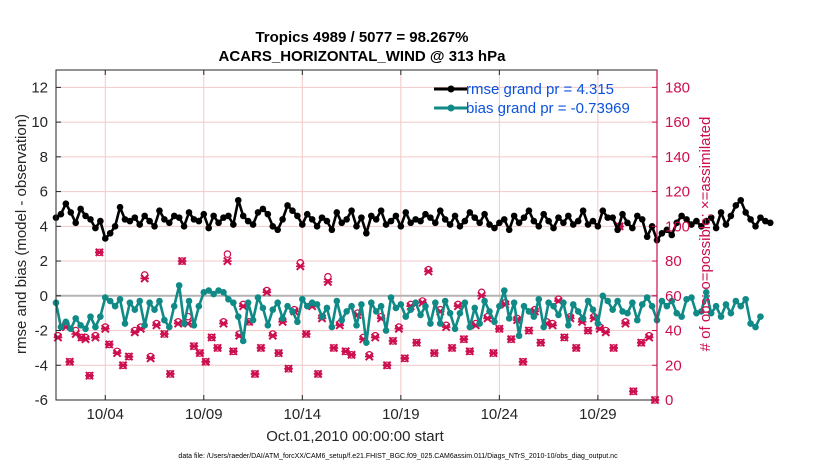 This screenshot has width=830, height=470. Describe the element at coordinates (21, 234) in the screenshot. I see `y-axis-label-left: rmse and bias (model - observation)` at that location.